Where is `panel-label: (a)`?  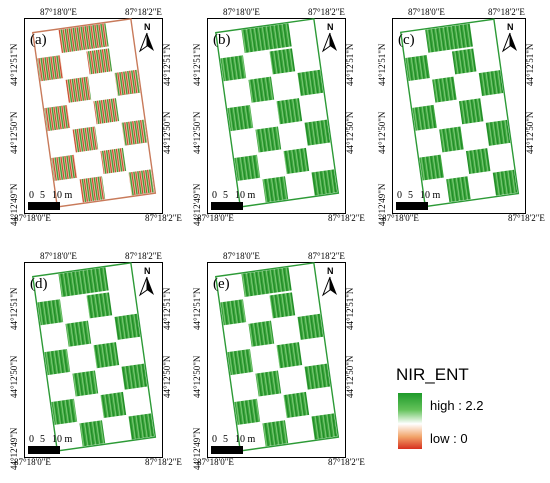
panel-label: (a) is located at coordinates (38, 40).